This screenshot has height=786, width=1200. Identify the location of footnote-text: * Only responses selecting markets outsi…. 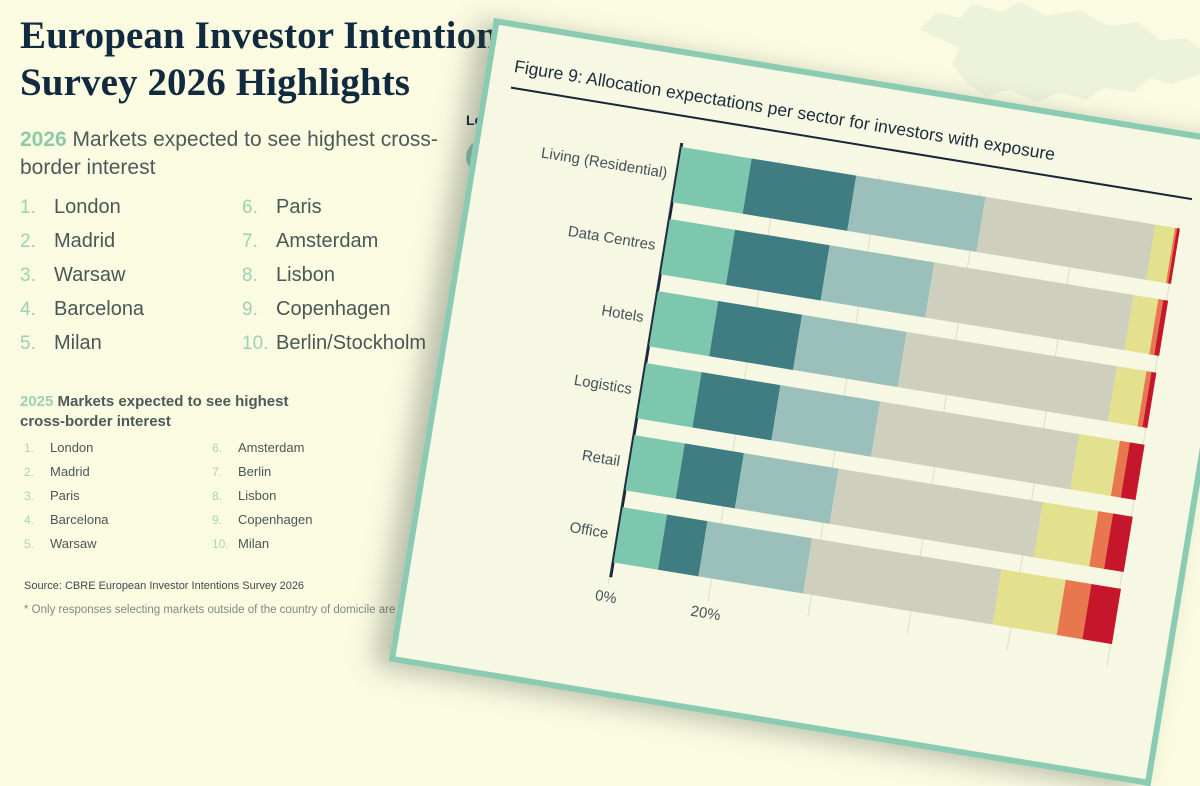
(228, 610).